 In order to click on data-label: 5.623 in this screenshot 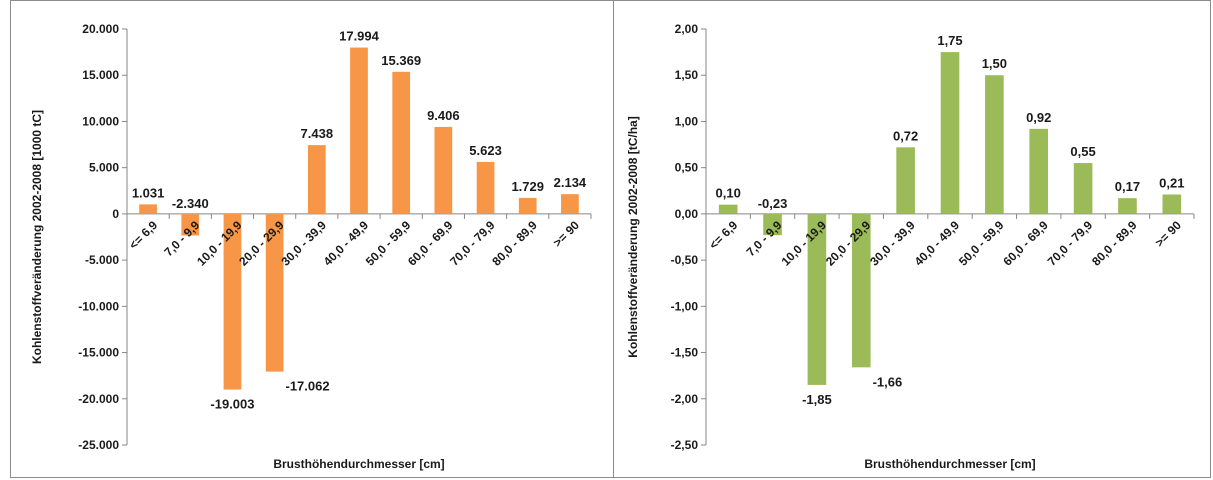, I will do `click(485, 150)`.